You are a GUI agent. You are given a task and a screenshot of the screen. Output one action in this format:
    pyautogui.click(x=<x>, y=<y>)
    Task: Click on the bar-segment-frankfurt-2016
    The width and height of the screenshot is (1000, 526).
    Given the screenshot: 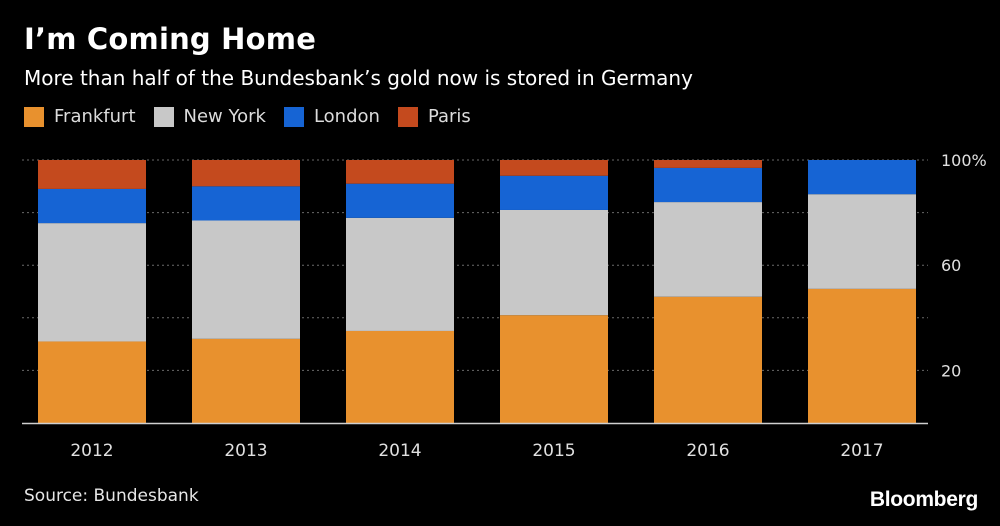 What is the action you would take?
    pyautogui.click(x=708, y=359)
    